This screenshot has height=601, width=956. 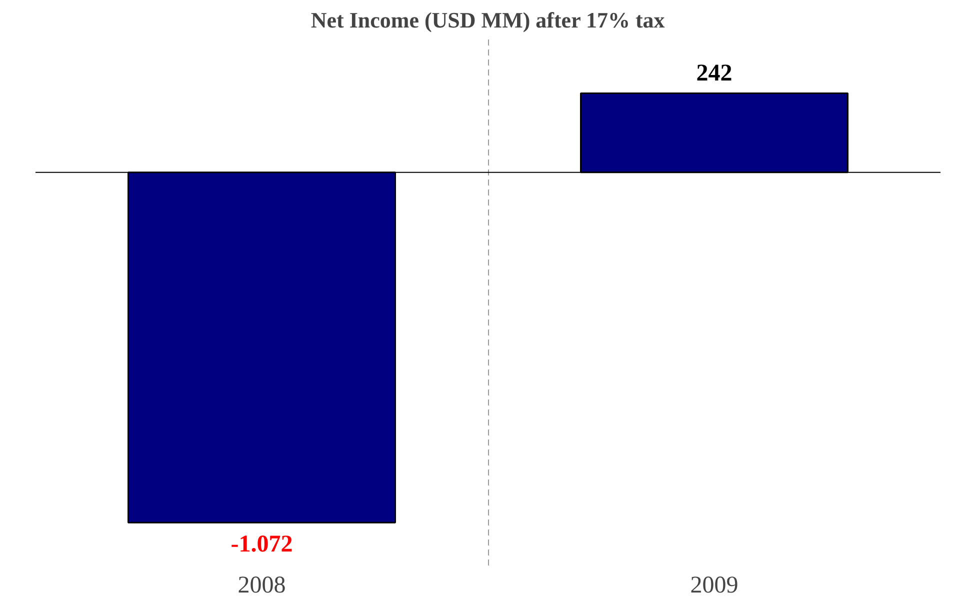 I want to click on data-label: -1.072, so click(x=261, y=544).